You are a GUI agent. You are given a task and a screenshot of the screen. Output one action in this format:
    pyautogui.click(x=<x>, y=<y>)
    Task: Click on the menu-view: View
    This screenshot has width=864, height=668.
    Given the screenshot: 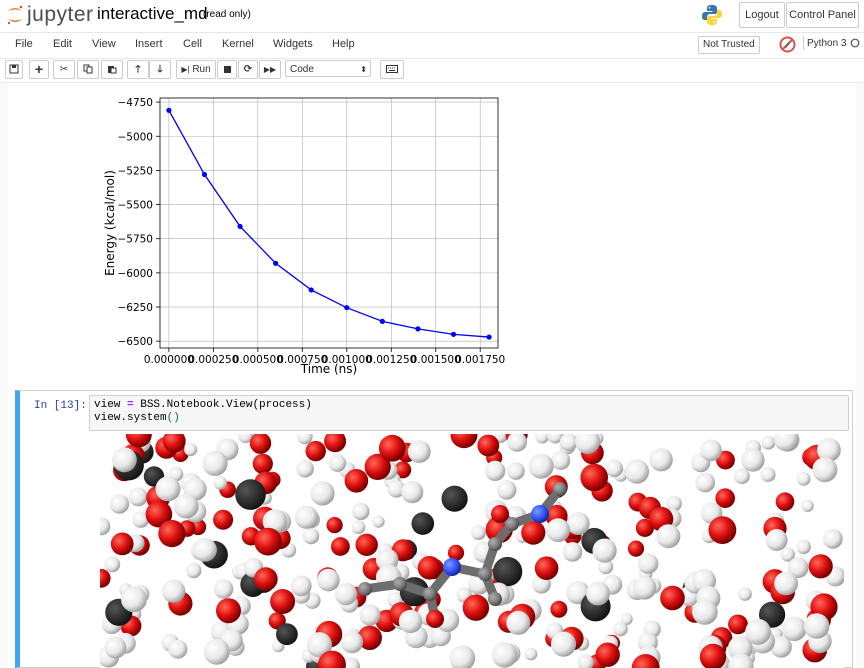 What is the action you would take?
    pyautogui.click(x=104, y=44)
    